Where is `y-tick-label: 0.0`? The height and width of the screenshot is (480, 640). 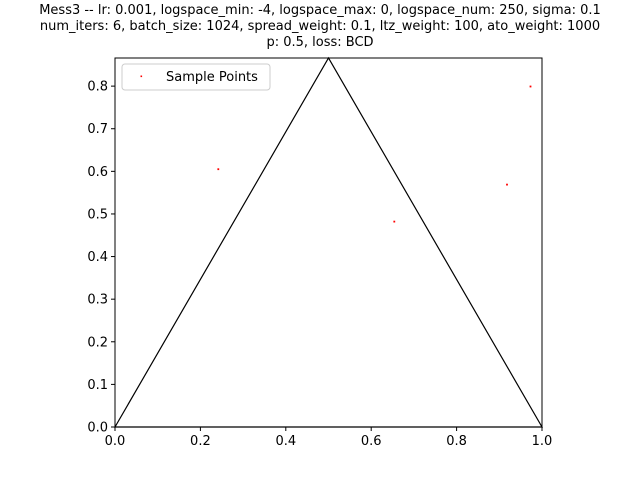 y-tick-label: 0.0 is located at coordinates (97, 428).